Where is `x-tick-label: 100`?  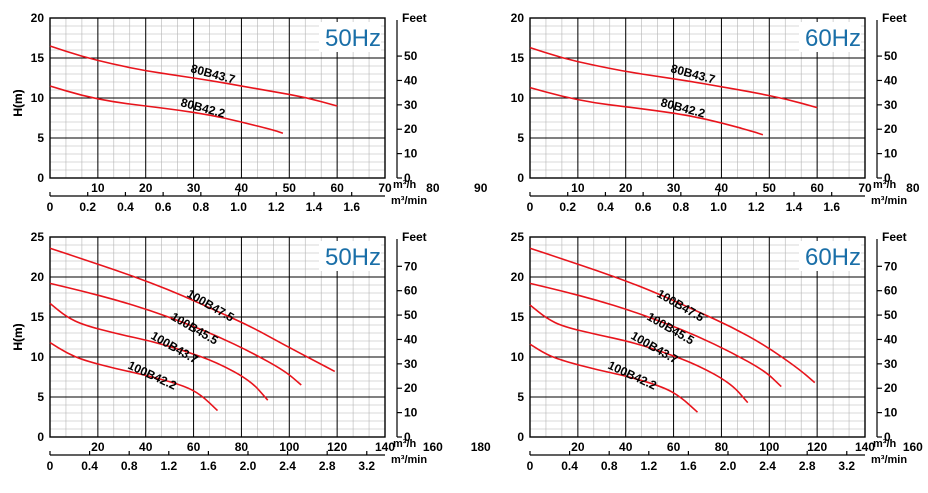
x-tick-label: 100 is located at coordinates (769, 447).